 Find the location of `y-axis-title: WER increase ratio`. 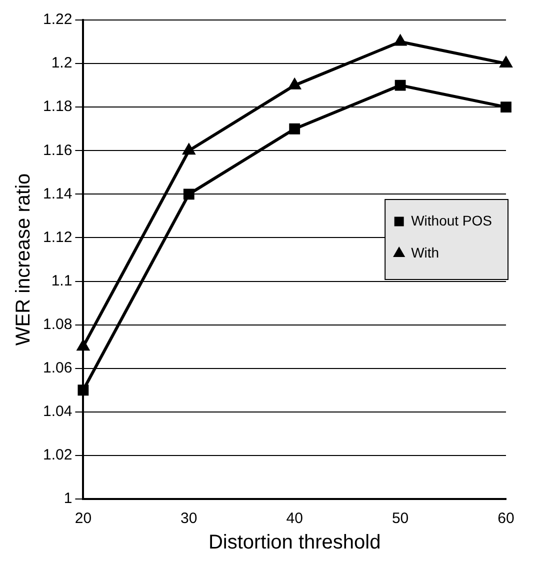

y-axis-title: WER increase ratio is located at coordinates (23, 259).